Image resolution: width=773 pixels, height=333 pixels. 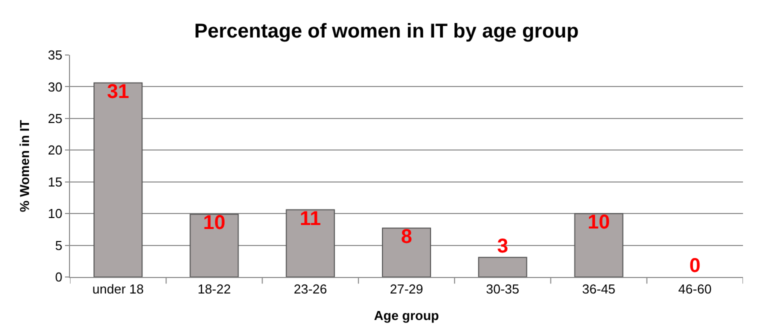 What do you see at coordinates (407, 316) in the screenshot?
I see `x-axis-title: Age group` at bounding box center [407, 316].